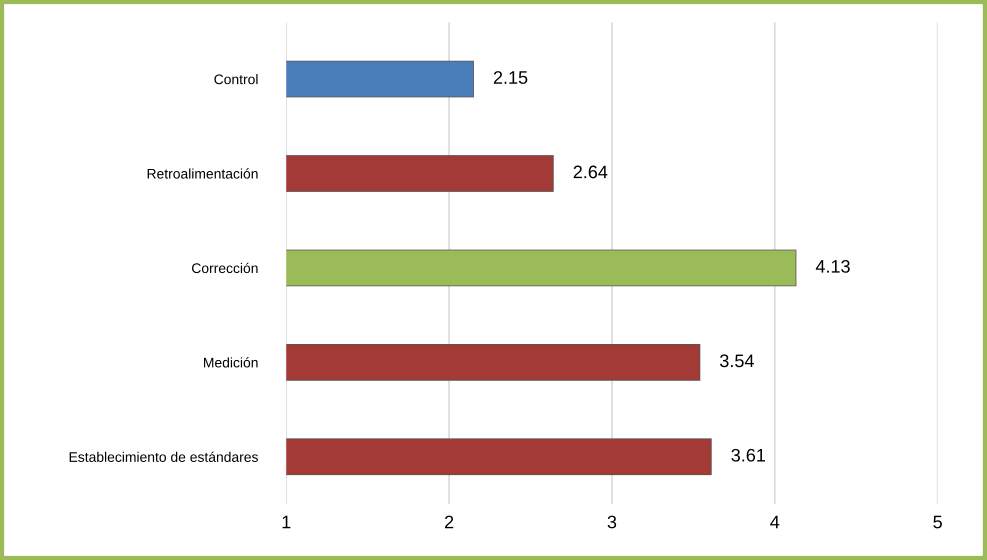  Describe the element at coordinates (937, 522) in the screenshot. I see `x-tick-label: 5` at that location.